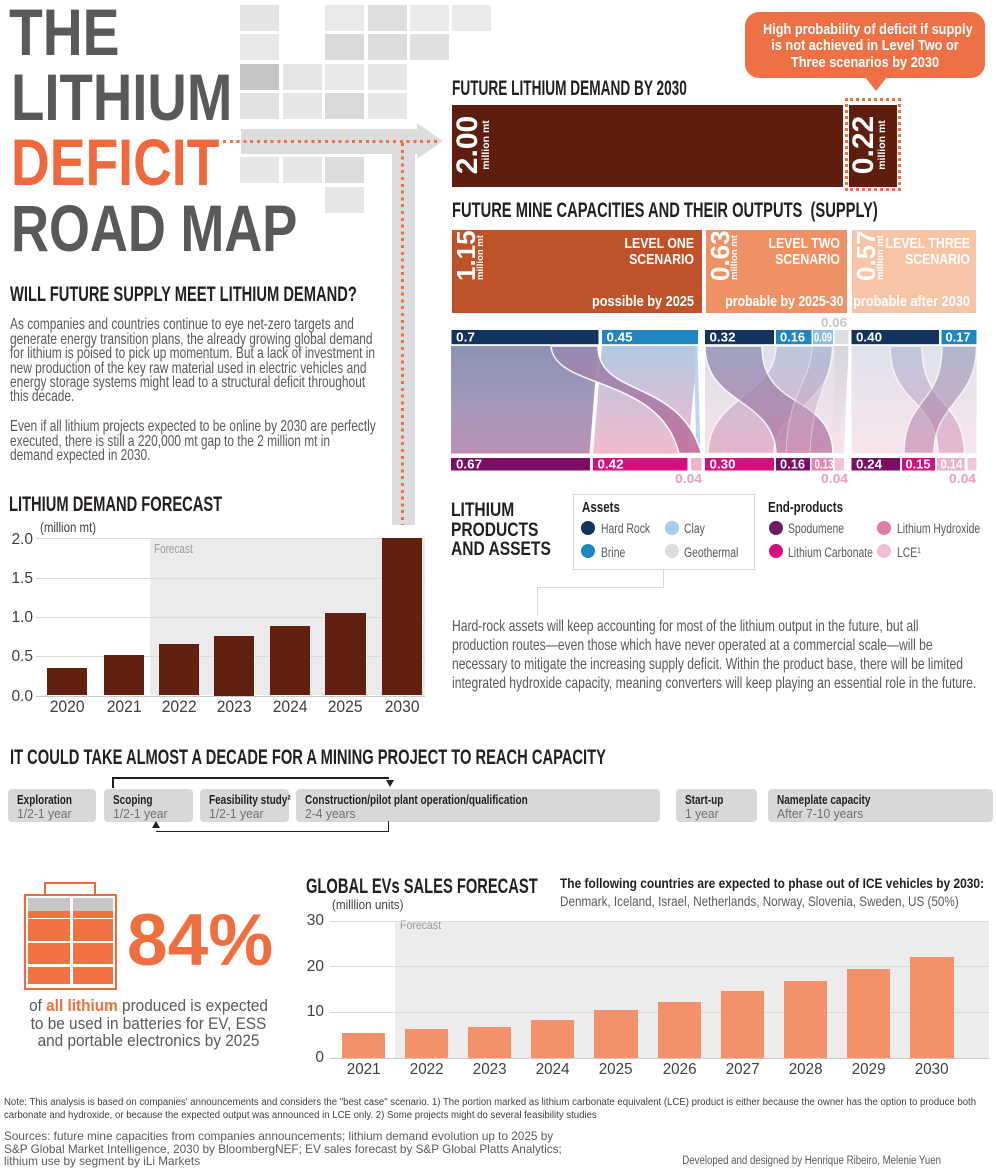 This screenshot has height=1174, width=996. Describe the element at coordinates (869, 337) in the screenshot. I see `svg-text: 0.40` at that location.